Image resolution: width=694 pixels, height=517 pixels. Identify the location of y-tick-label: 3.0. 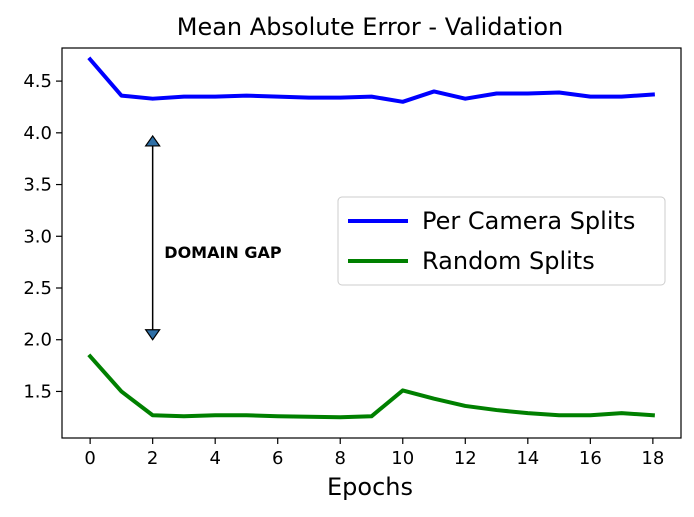
(37, 236).